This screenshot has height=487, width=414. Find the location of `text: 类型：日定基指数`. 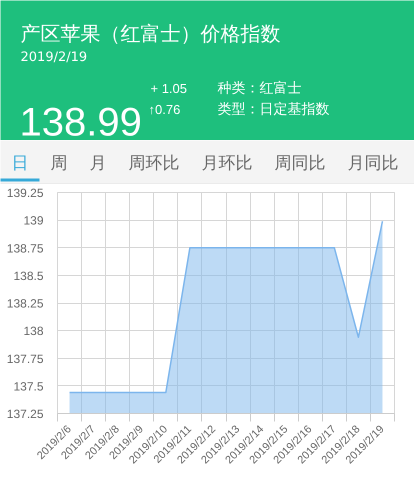

text: 类型：日定基指数 is located at coordinates (274, 110).